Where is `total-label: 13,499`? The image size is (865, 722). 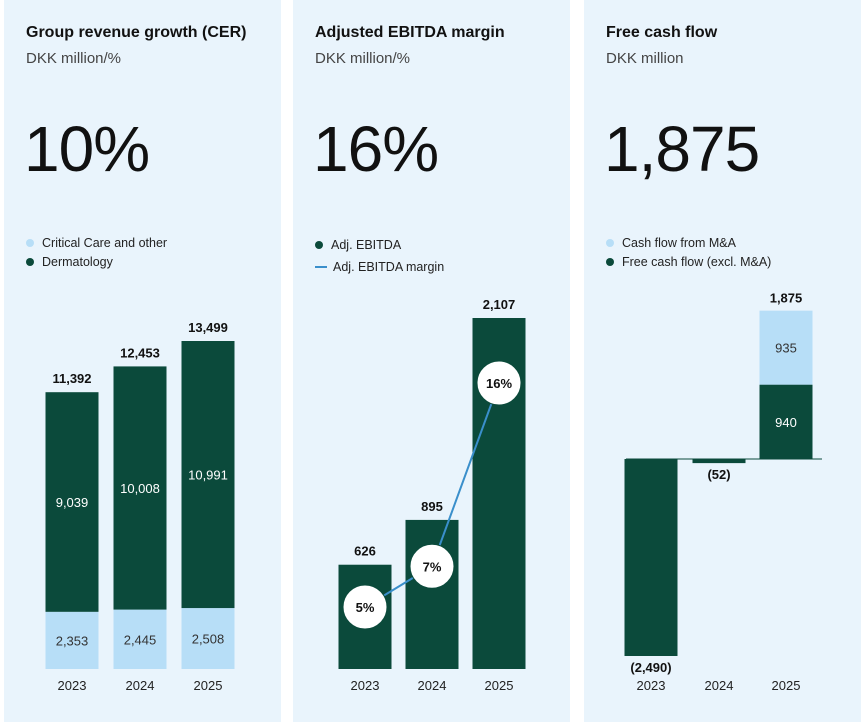 total-label: 13,499 is located at coordinates (208, 327).